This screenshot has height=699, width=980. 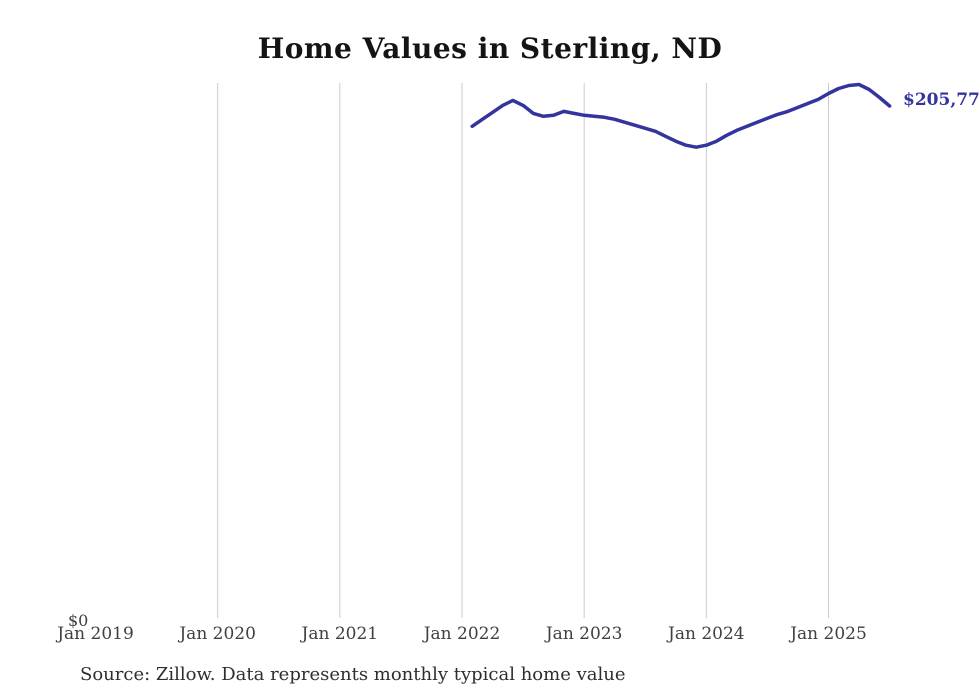 I want to click on x-tick-label: Jan 2023, so click(x=584, y=634).